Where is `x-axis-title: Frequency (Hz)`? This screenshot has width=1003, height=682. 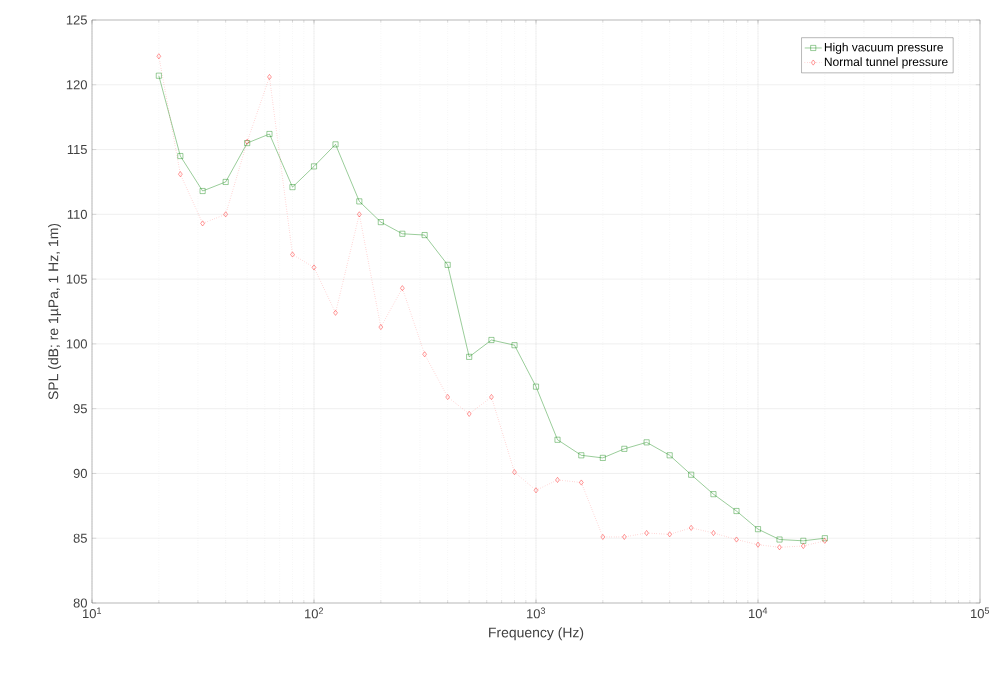 x-axis-title: Frequency (Hz) is located at coordinates (536, 634).